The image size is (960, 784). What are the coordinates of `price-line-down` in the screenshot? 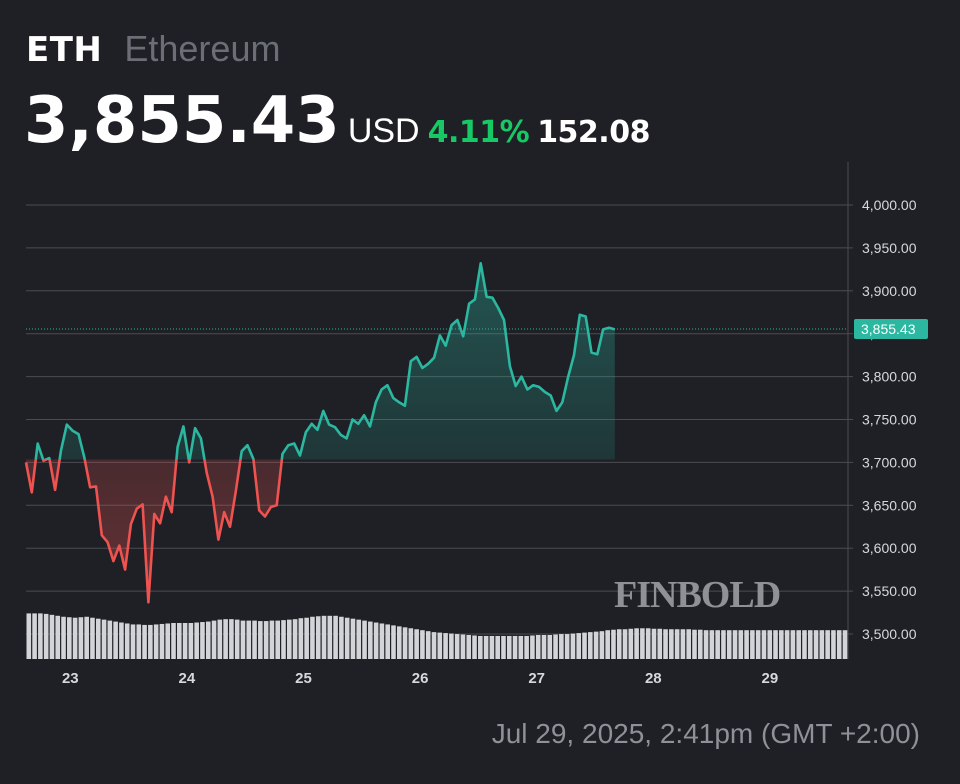 It's located at (154, 531).